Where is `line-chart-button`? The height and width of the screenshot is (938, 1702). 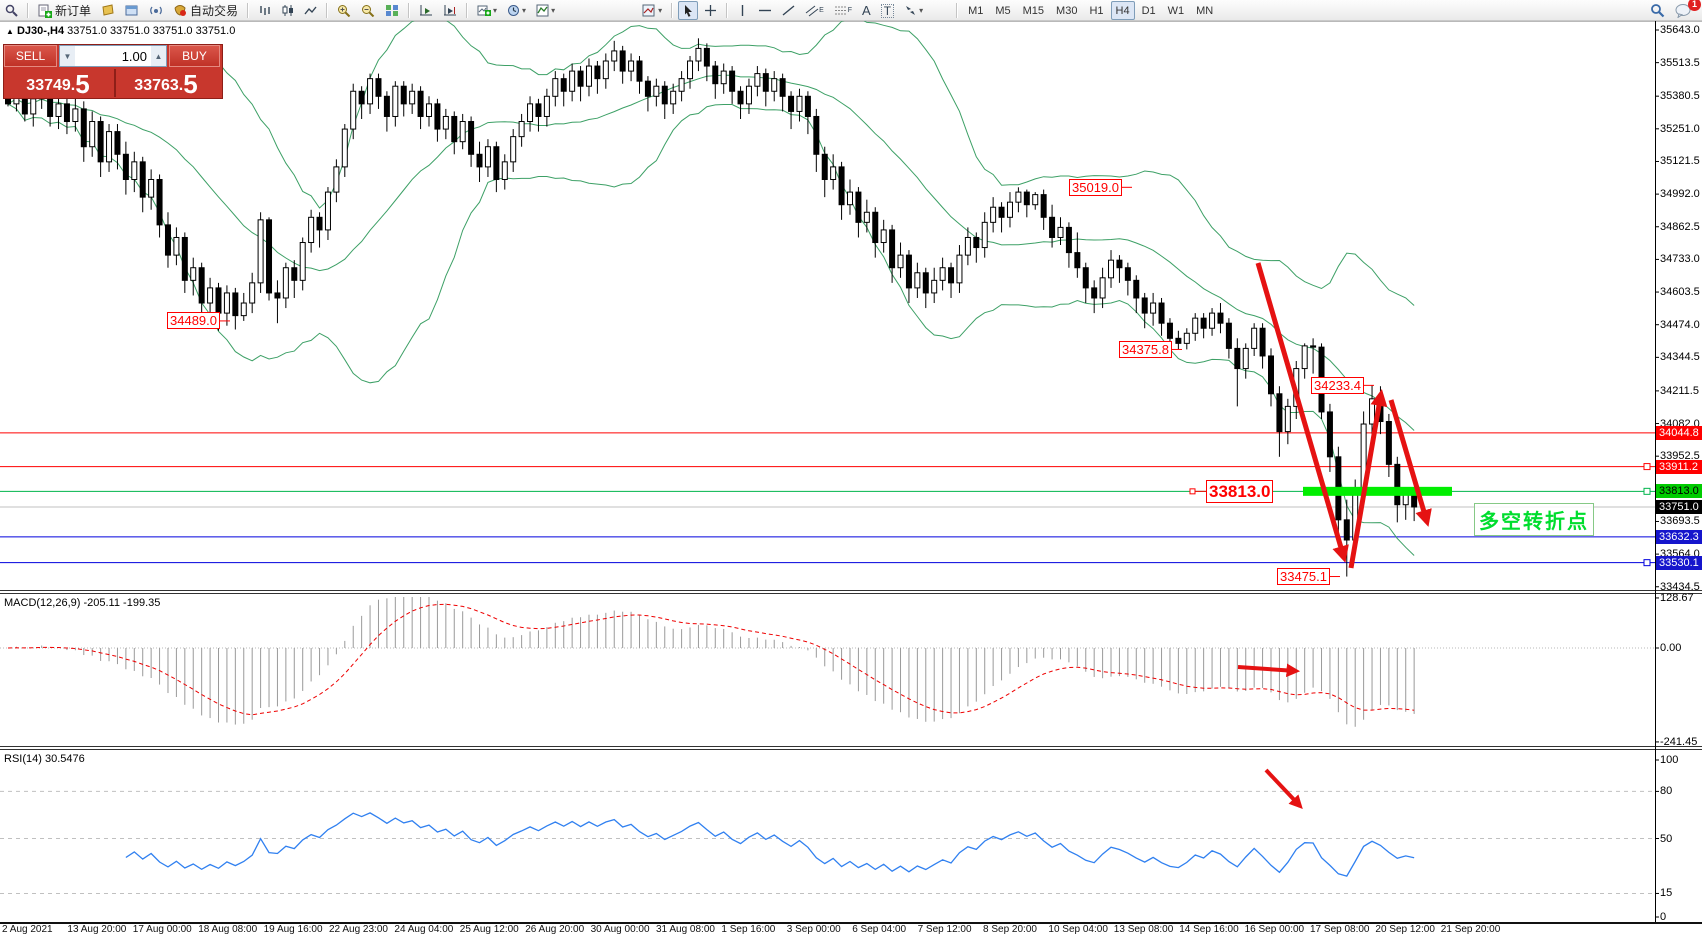
line-chart-button is located at coordinates (310, 10).